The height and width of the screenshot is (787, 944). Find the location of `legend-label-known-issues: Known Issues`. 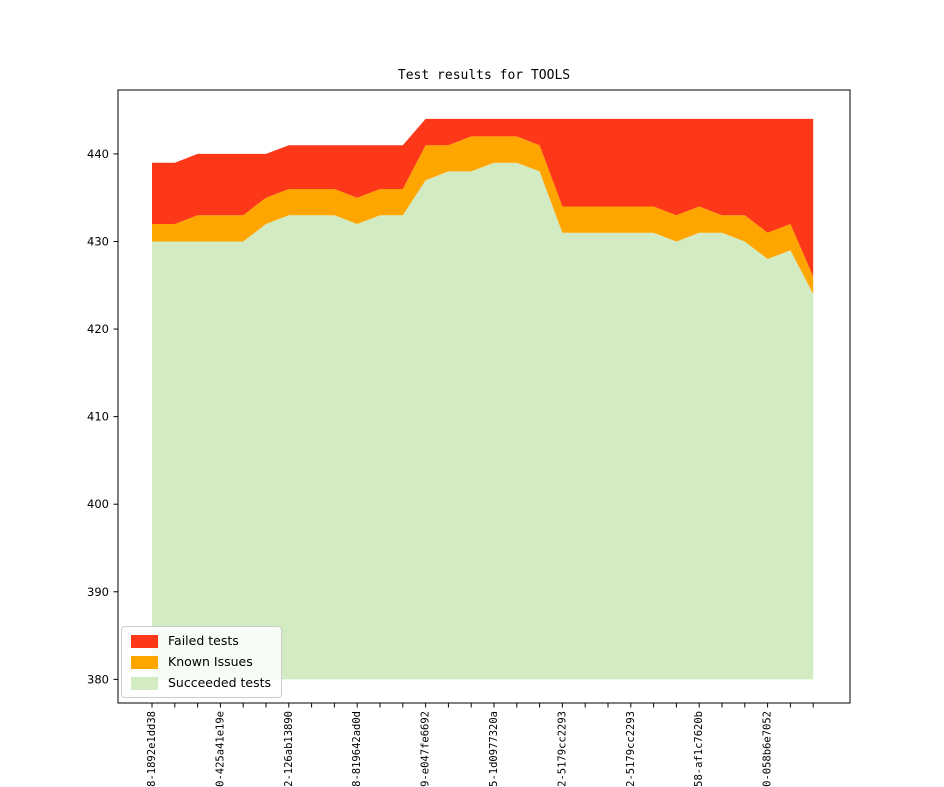

legend-label-known-issues: Known Issues is located at coordinates (210, 661).